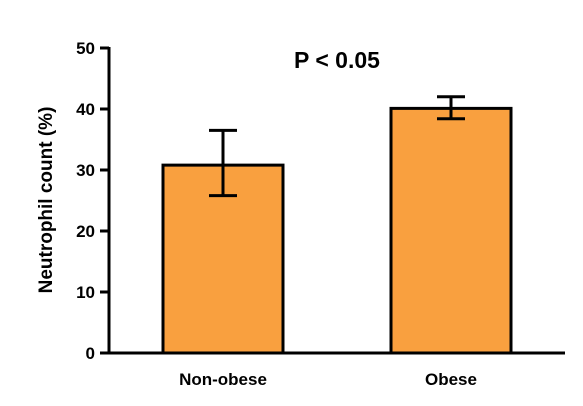 This screenshot has height=406, width=583. Describe the element at coordinates (337, 146) in the screenshot. I see `error-bars` at that location.